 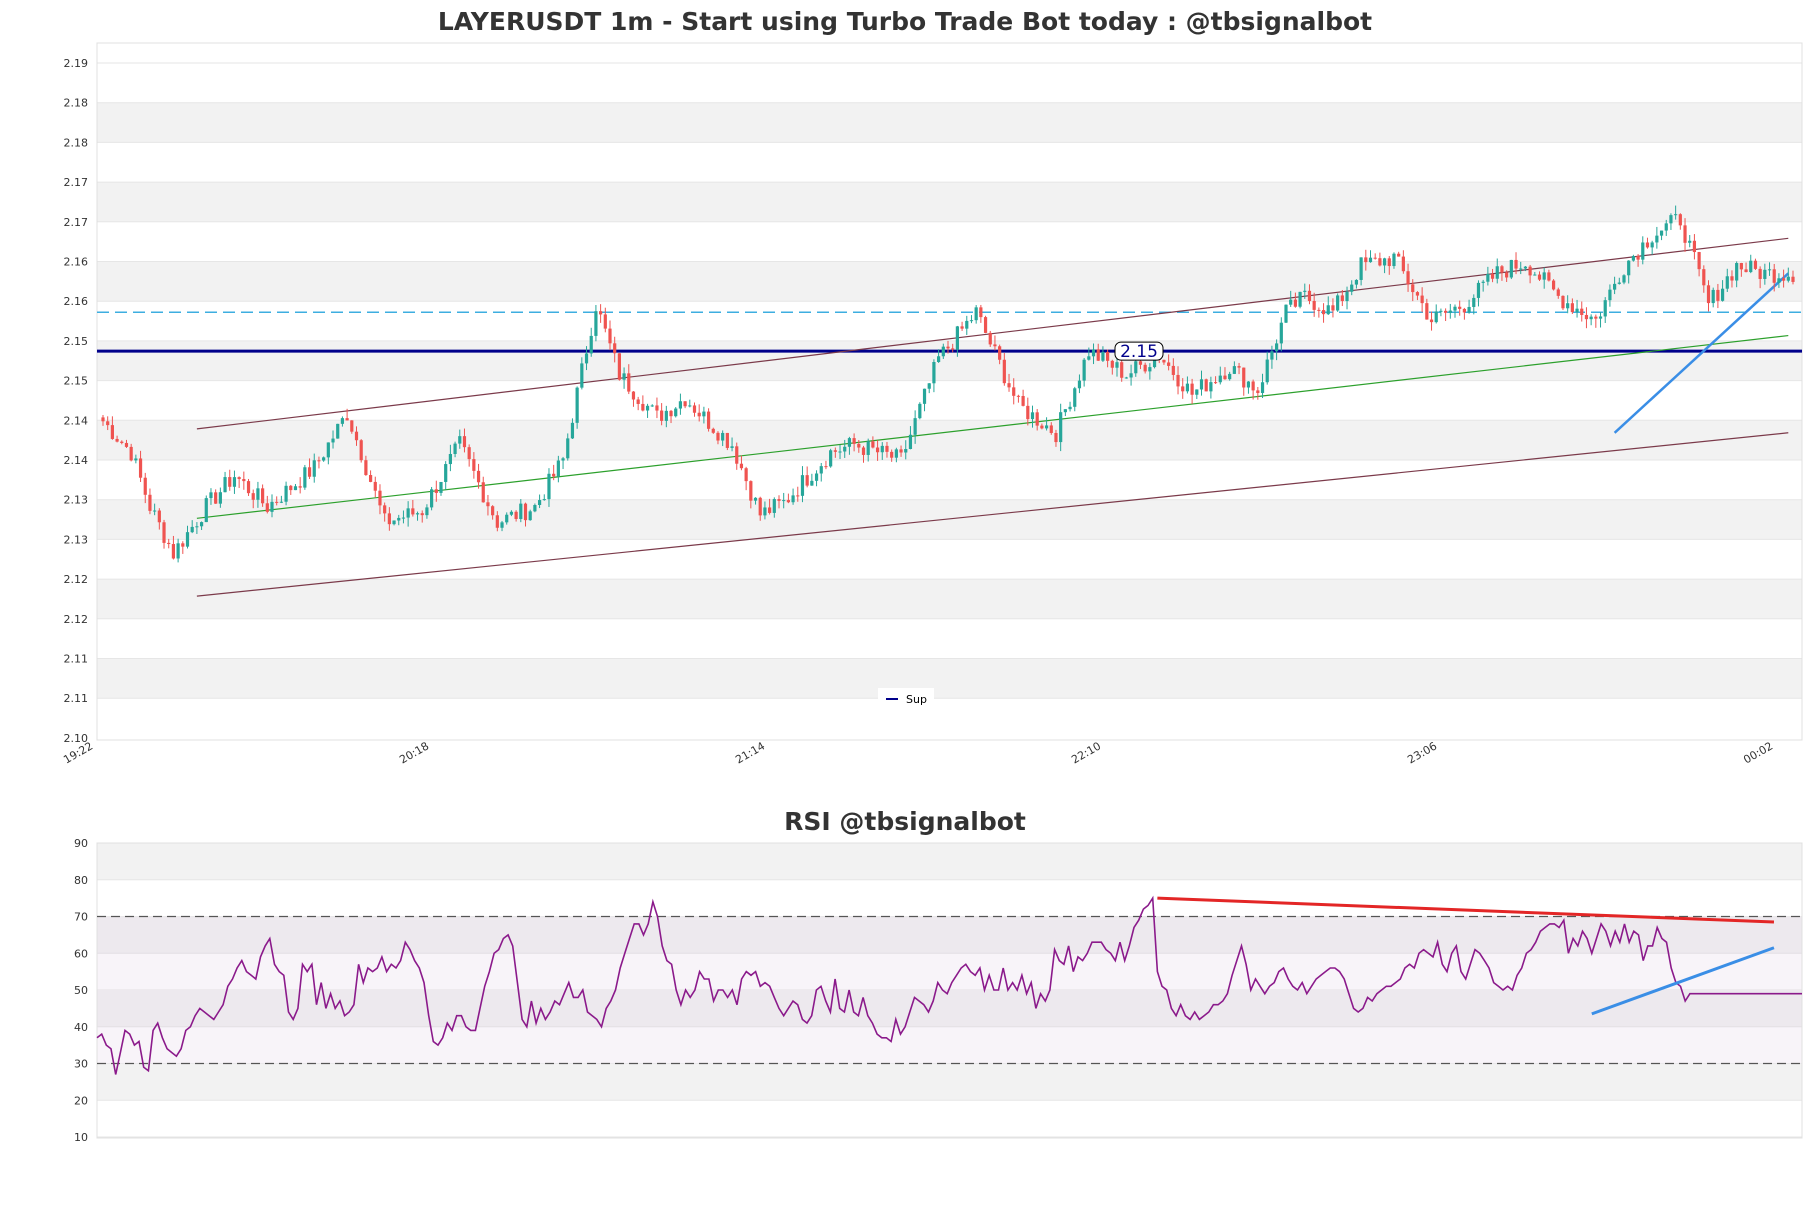 What do you see at coordinates (949, 985) in the screenshot?
I see `rsi-series-line` at bounding box center [949, 985].